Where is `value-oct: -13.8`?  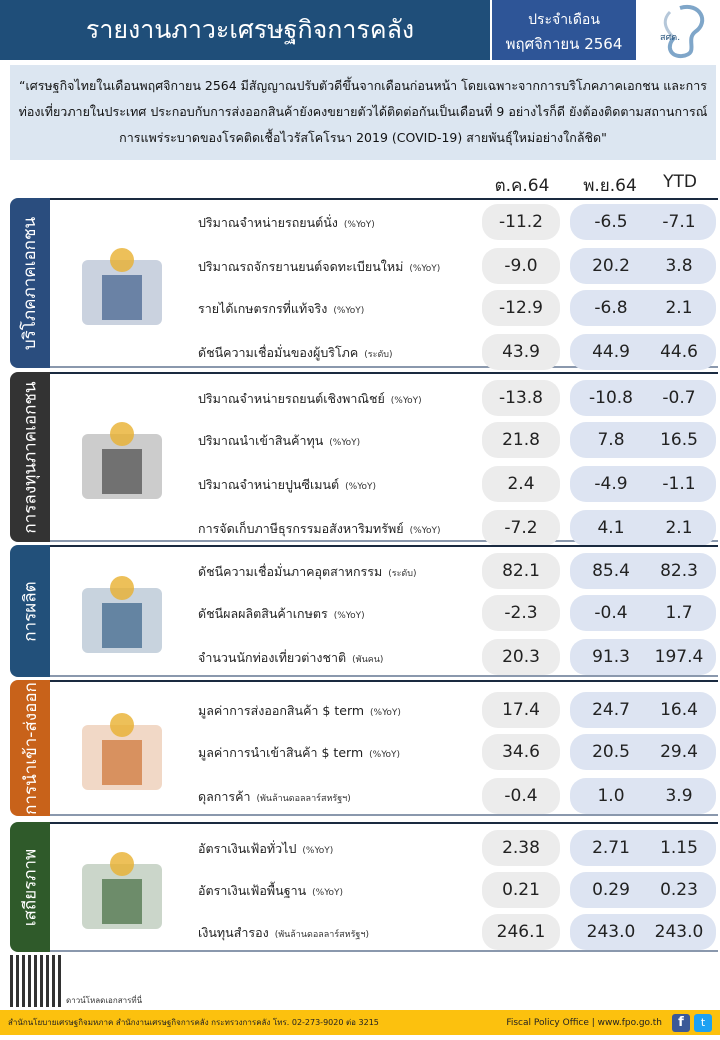 value-oct: -13.8 is located at coordinates (521, 398).